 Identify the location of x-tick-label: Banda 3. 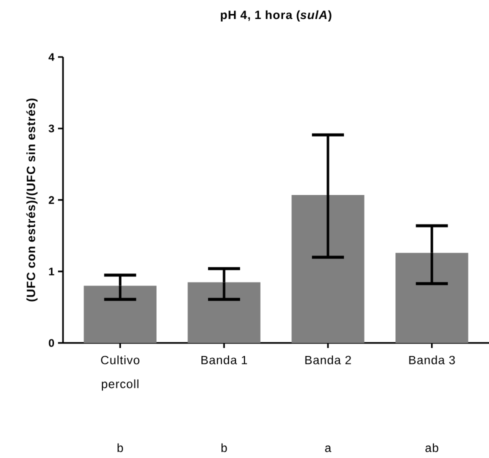
(432, 360).